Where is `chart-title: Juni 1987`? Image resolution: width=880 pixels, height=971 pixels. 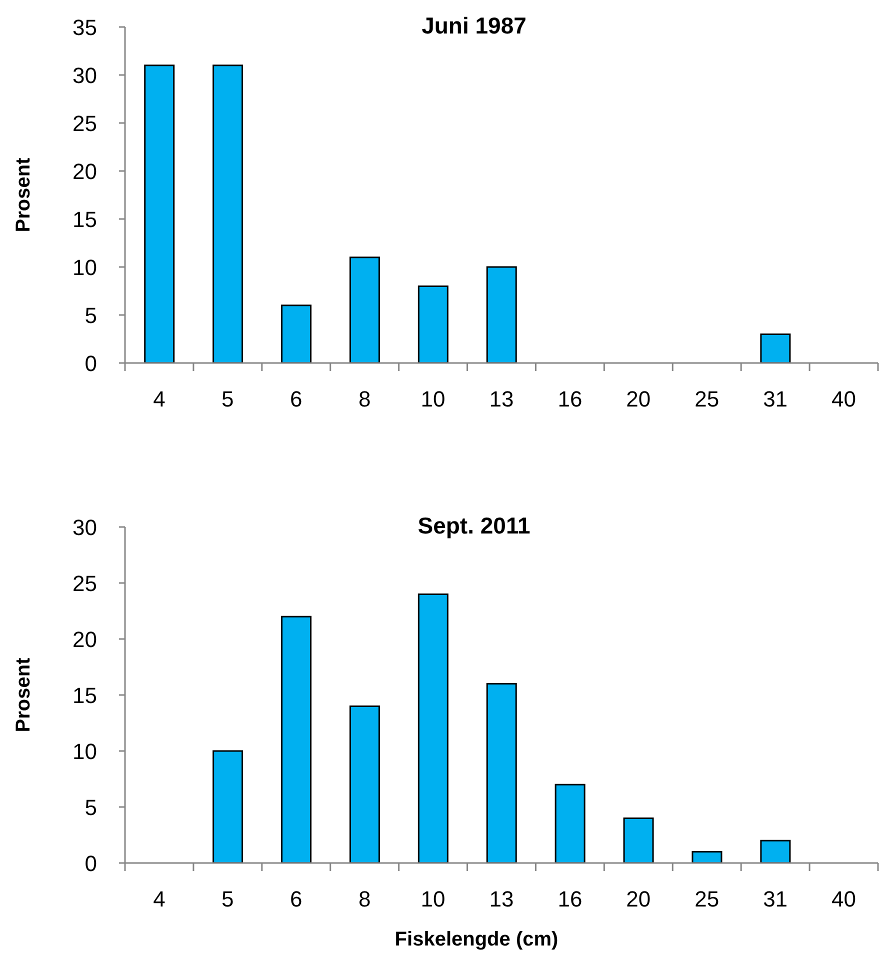
chart-title: Juni 1987 is located at coordinates (474, 26).